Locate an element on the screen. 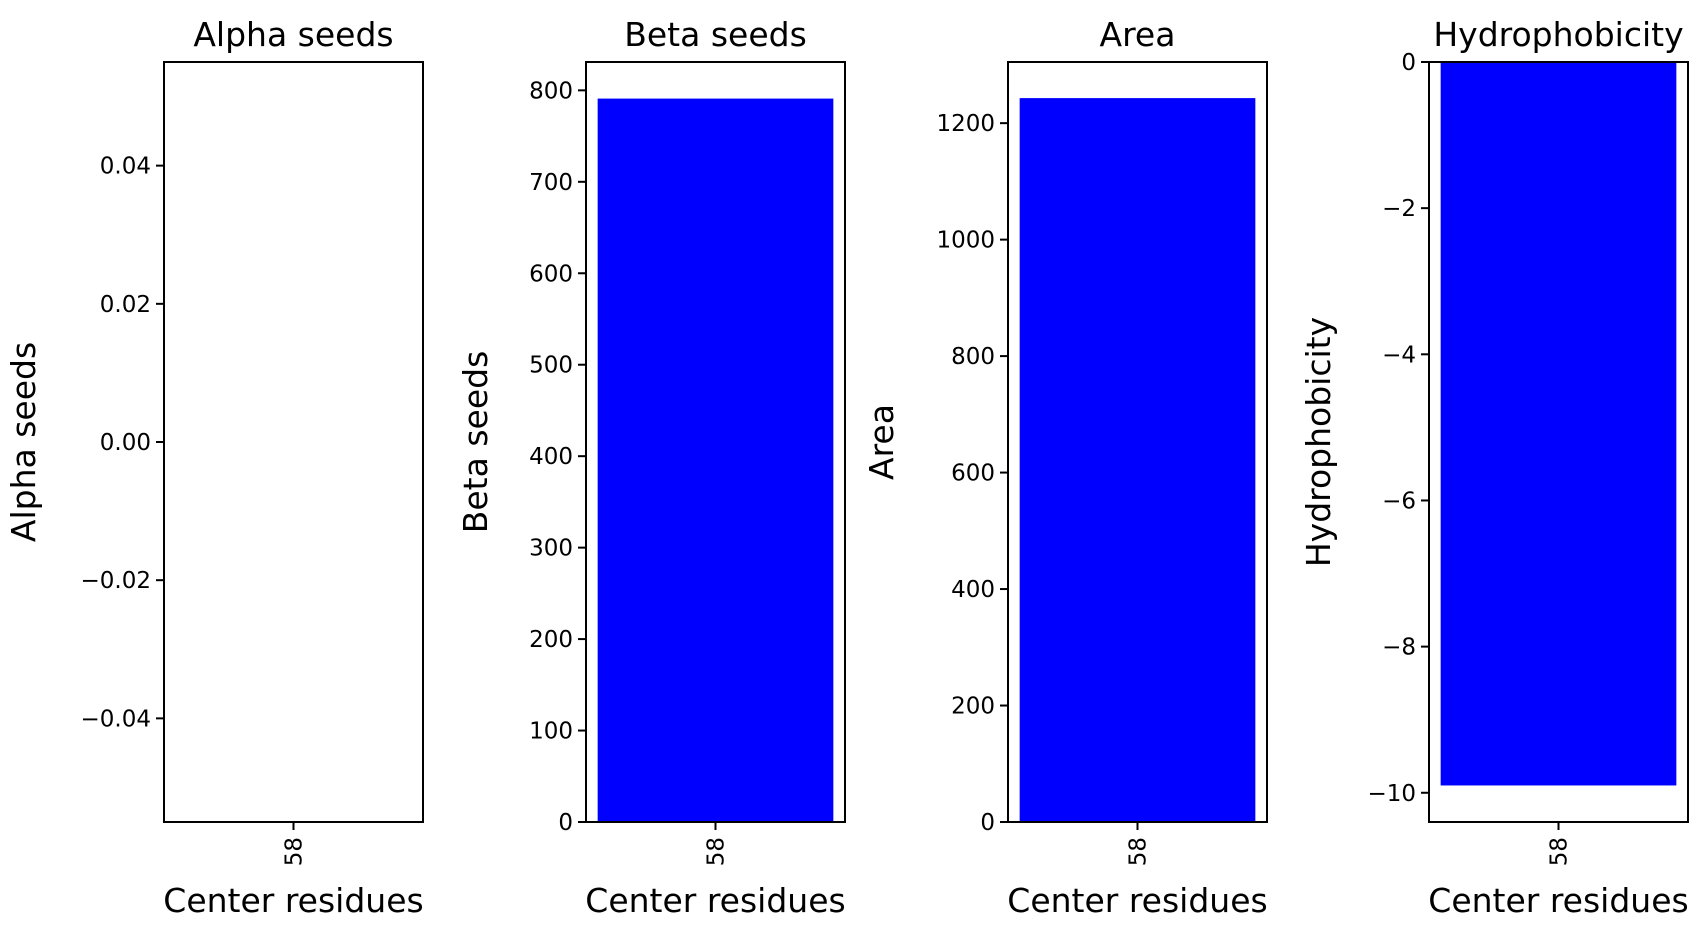 Image resolution: width=1707 pixels, height=938 pixels. y-tick-label: −10 is located at coordinates (1391, 794).